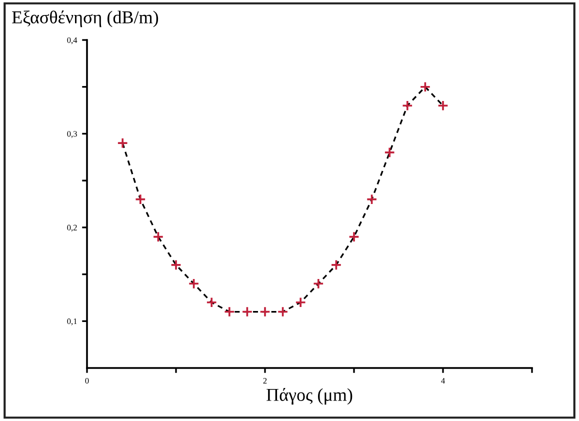  What do you see at coordinates (265, 381) in the screenshot?
I see `x-tick-label: 2` at bounding box center [265, 381].